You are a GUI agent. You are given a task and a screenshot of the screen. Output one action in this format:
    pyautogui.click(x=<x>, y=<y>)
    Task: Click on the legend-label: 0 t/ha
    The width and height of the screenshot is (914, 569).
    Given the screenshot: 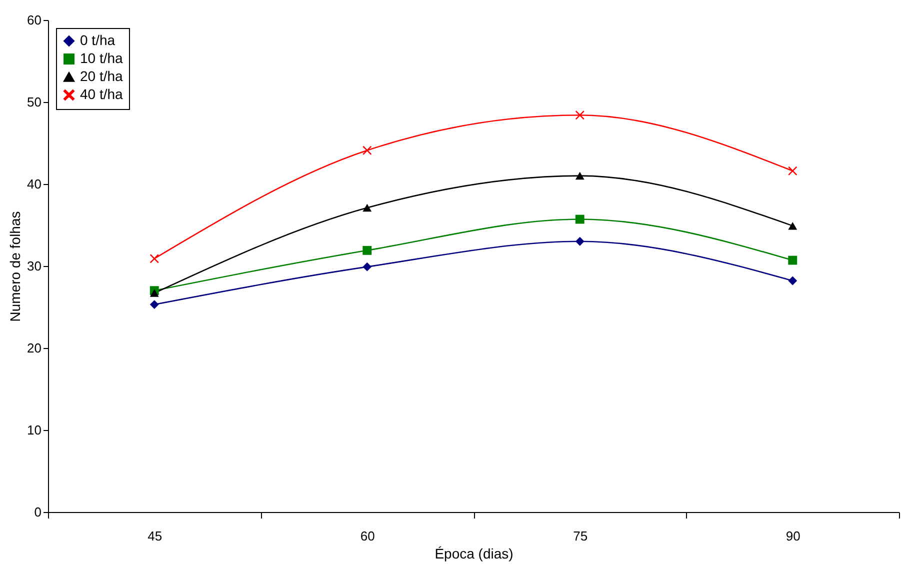 What is the action you would take?
    pyautogui.click(x=98, y=40)
    